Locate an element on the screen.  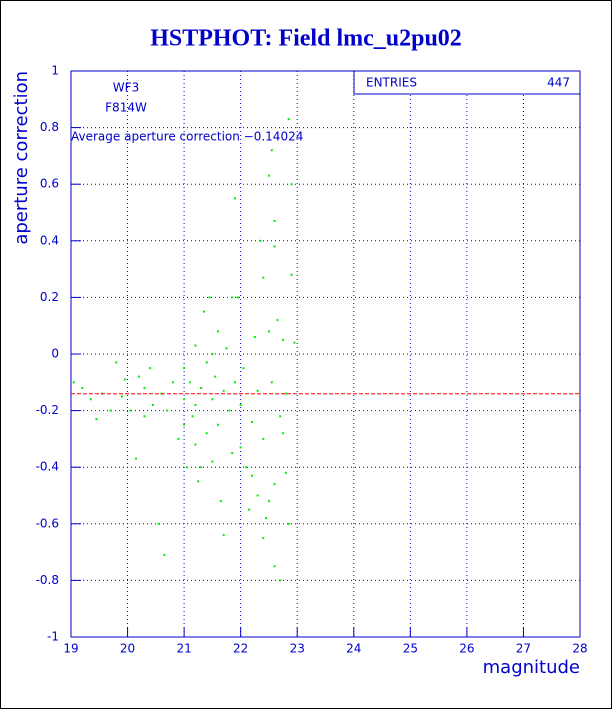
x-tick-label: 19 is located at coordinates (70, 649).